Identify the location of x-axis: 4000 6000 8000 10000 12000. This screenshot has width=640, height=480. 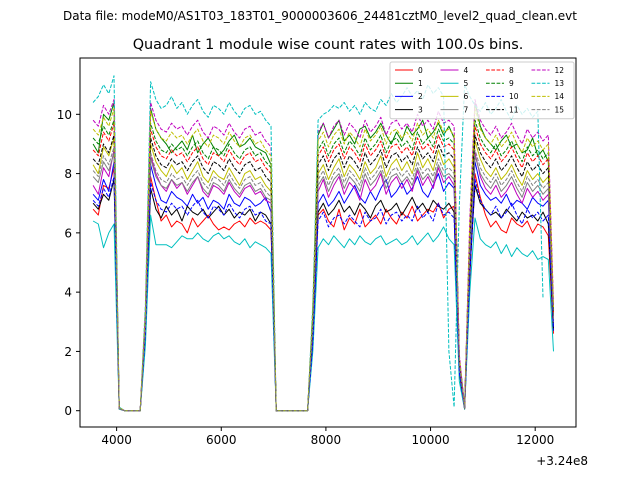
(327, 437).